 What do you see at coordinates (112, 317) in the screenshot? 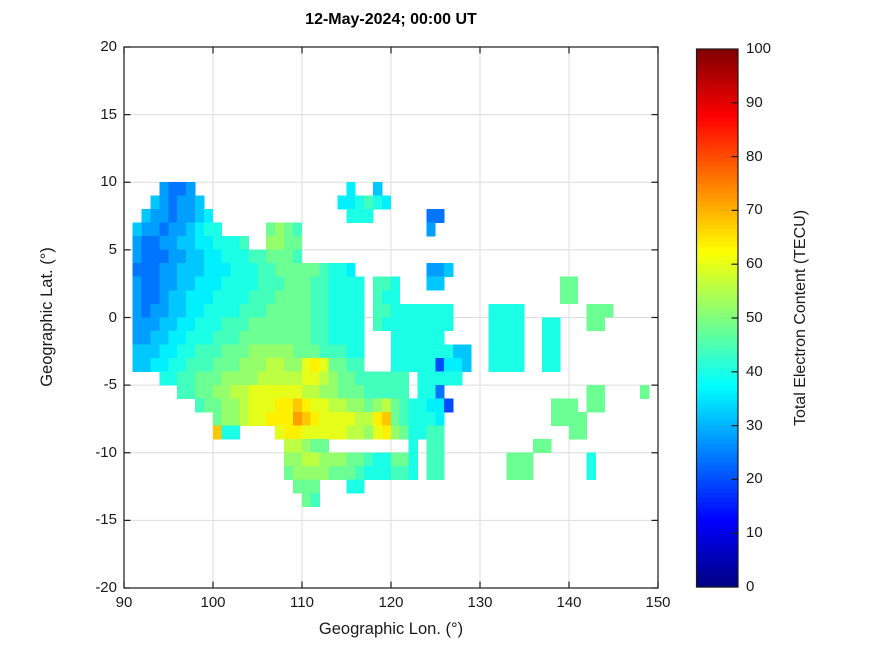
I see `y-tick-label: 0` at bounding box center [112, 317].